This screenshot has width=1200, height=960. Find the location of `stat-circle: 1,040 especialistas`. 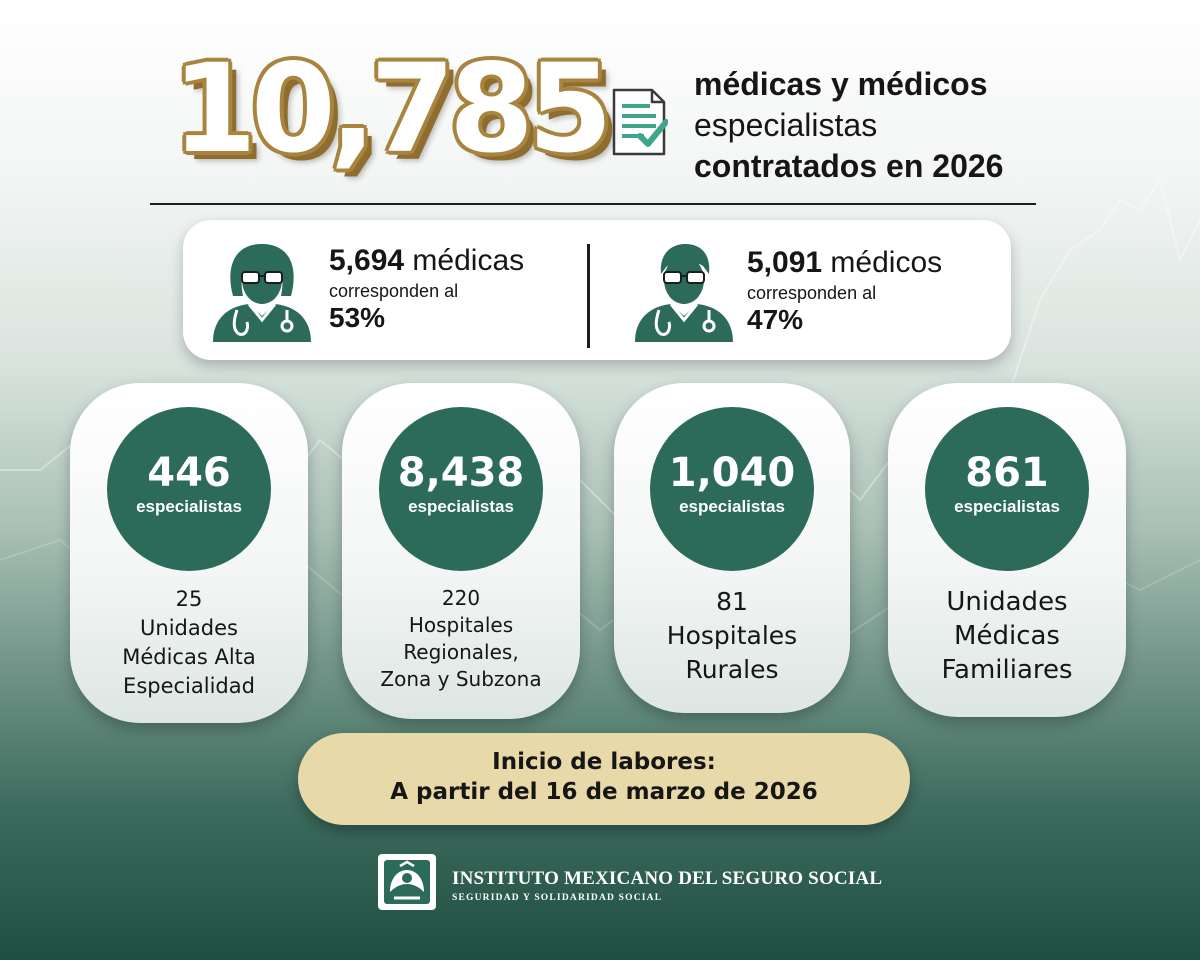

stat-circle: 1,040 especialistas is located at coordinates (732, 489).